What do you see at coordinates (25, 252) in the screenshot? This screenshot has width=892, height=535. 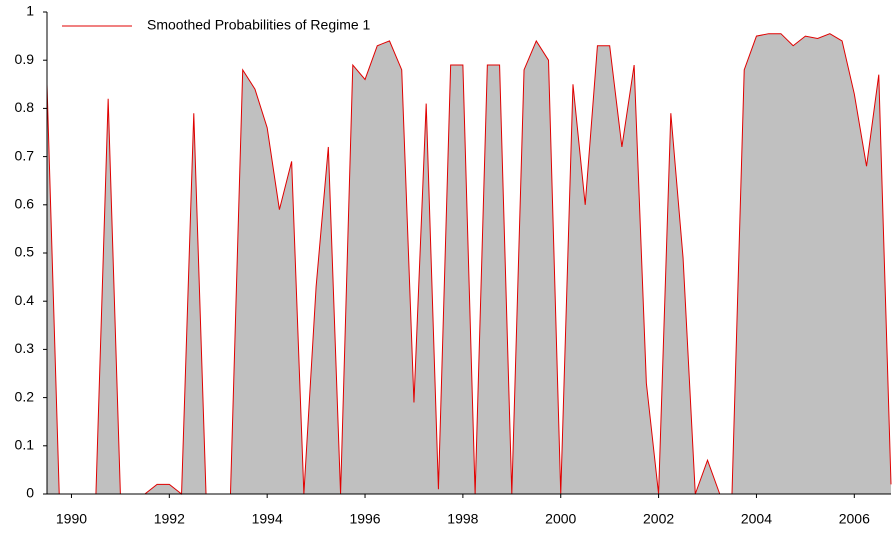 I see `y-tick-label: 0.5` at bounding box center [25, 252].